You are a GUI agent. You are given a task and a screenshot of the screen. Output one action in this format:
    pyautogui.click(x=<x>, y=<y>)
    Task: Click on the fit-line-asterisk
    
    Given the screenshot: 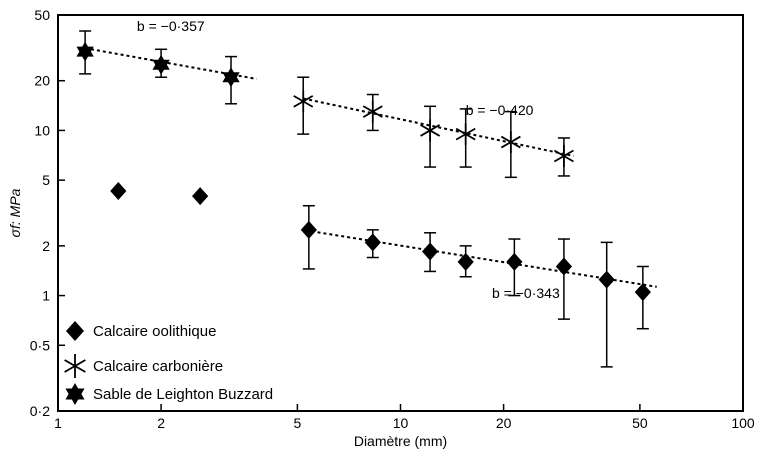 What is the action you would take?
    pyautogui.click(x=438, y=127)
    